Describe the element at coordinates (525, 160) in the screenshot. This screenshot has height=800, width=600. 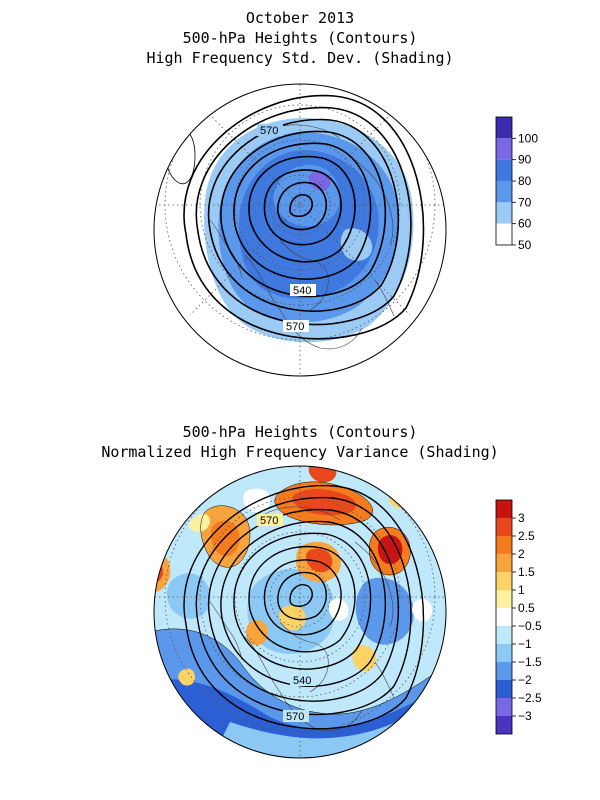
I see `top-colorbar-label: 90` at that location.